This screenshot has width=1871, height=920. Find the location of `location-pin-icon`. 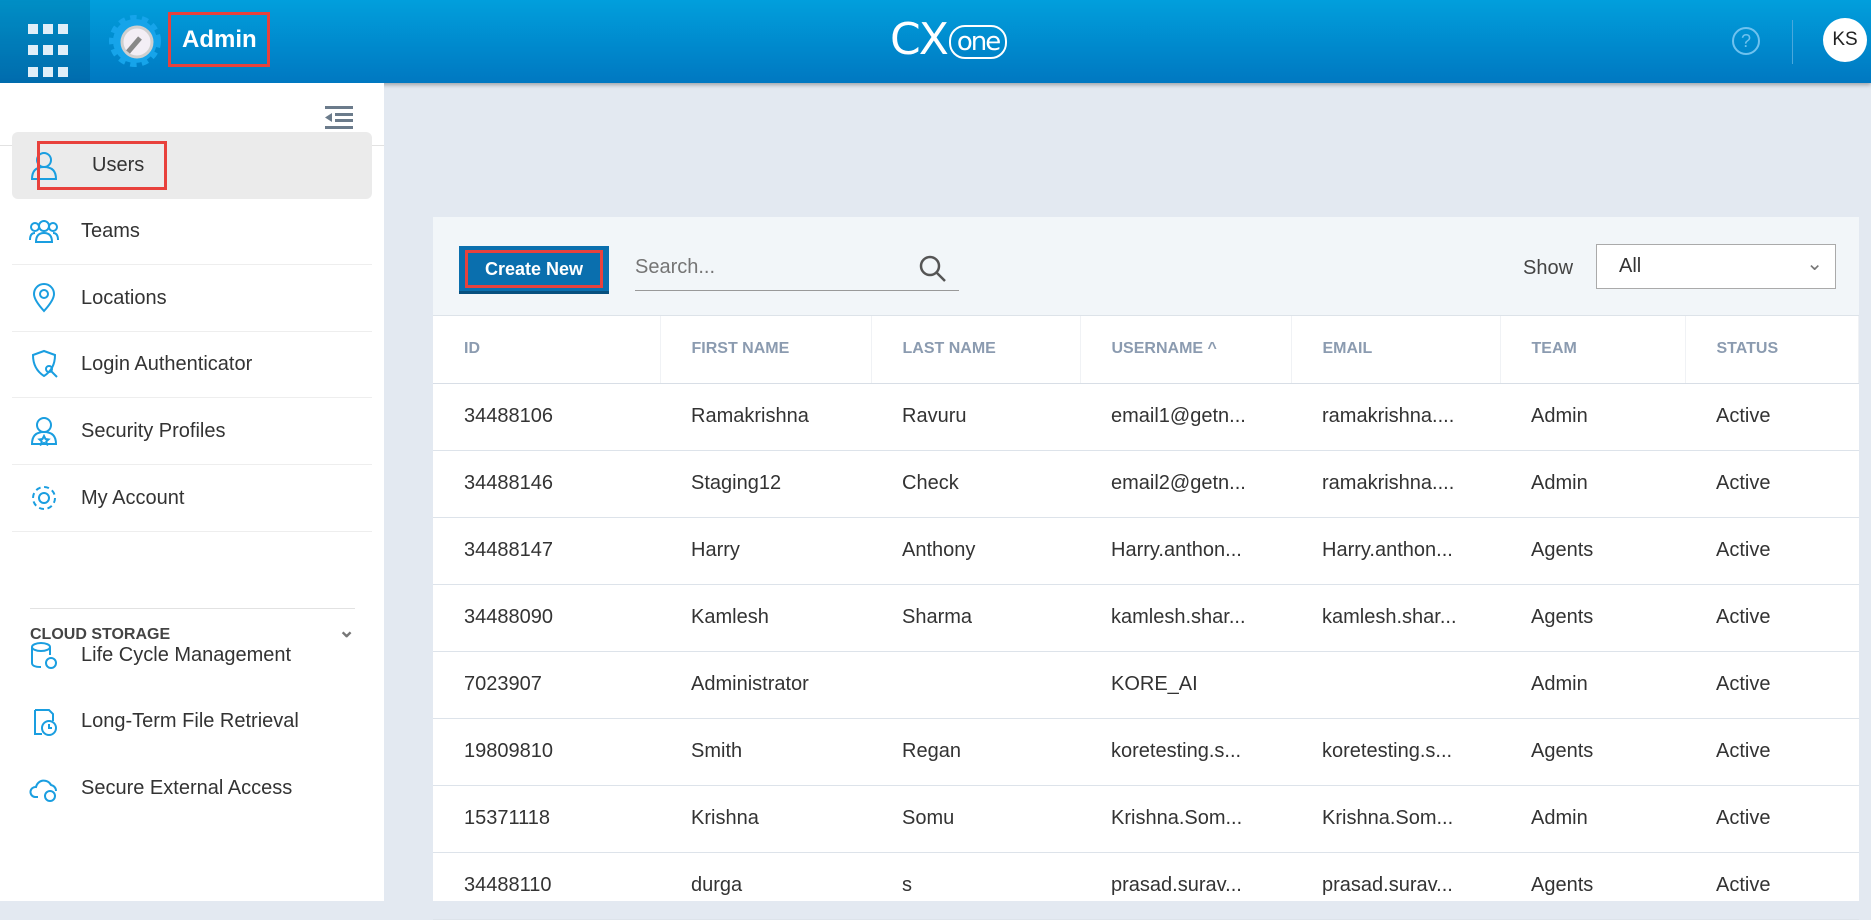

location-pin-icon is located at coordinates (44, 298).